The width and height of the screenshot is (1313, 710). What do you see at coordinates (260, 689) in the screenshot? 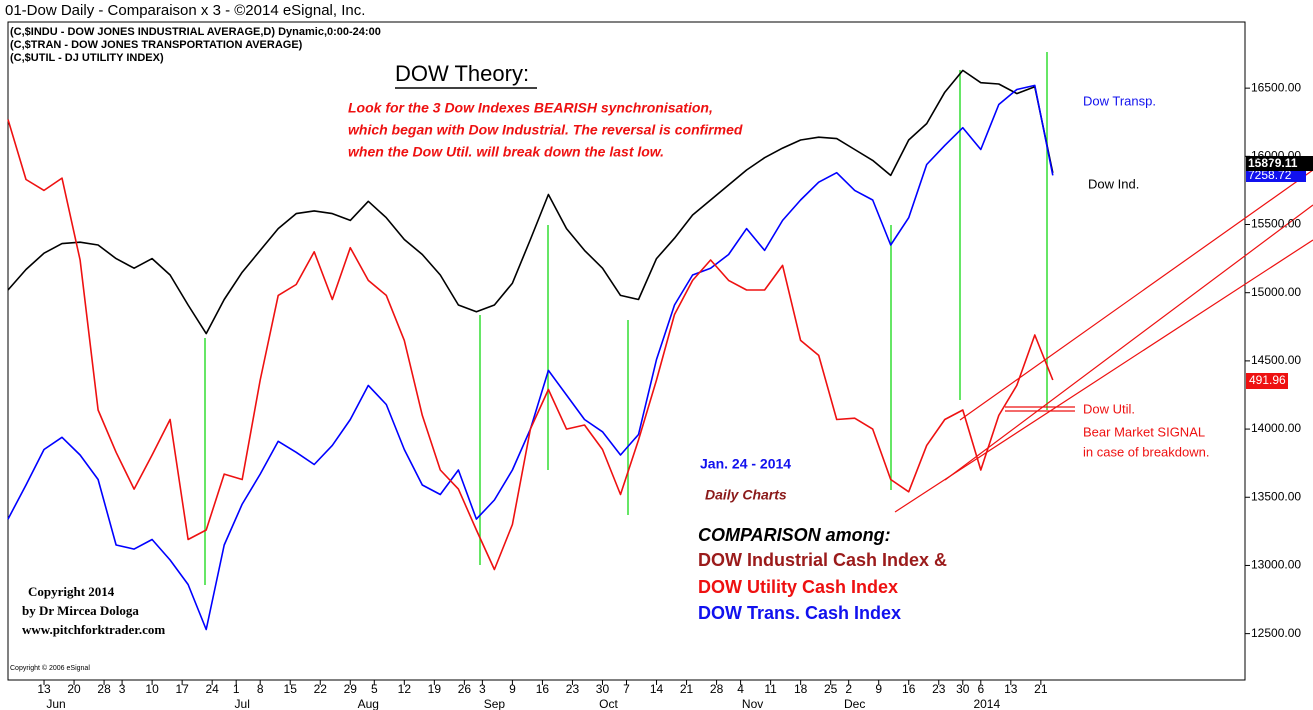
I see `x-tick-label: 8` at bounding box center [260, 689].